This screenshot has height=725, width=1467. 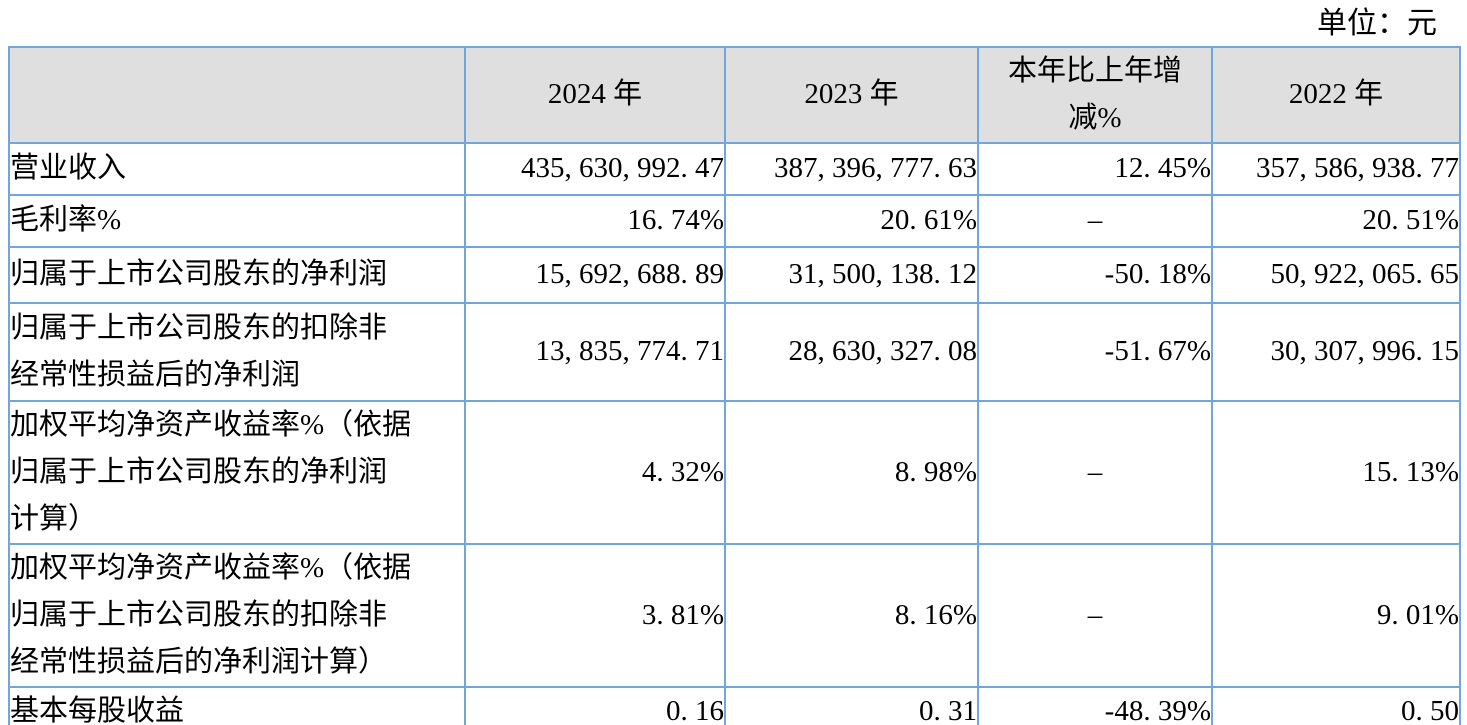 What do you see at coordinates (1095, 705) in the screenshot?
I see `cell-change: -48. 39%` at bounding box center [1095, 705].